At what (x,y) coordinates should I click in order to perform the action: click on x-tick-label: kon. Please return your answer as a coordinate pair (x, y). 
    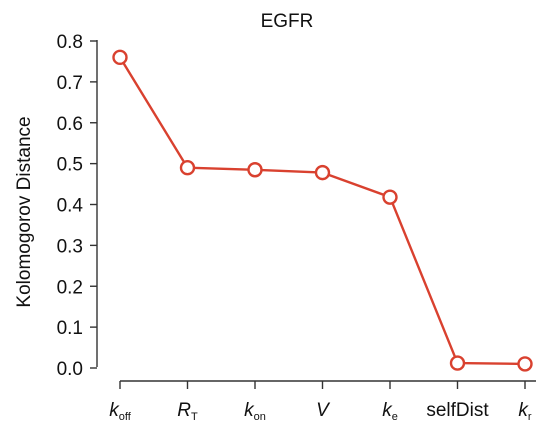
    Looking at the image, I should click on (255, 411).